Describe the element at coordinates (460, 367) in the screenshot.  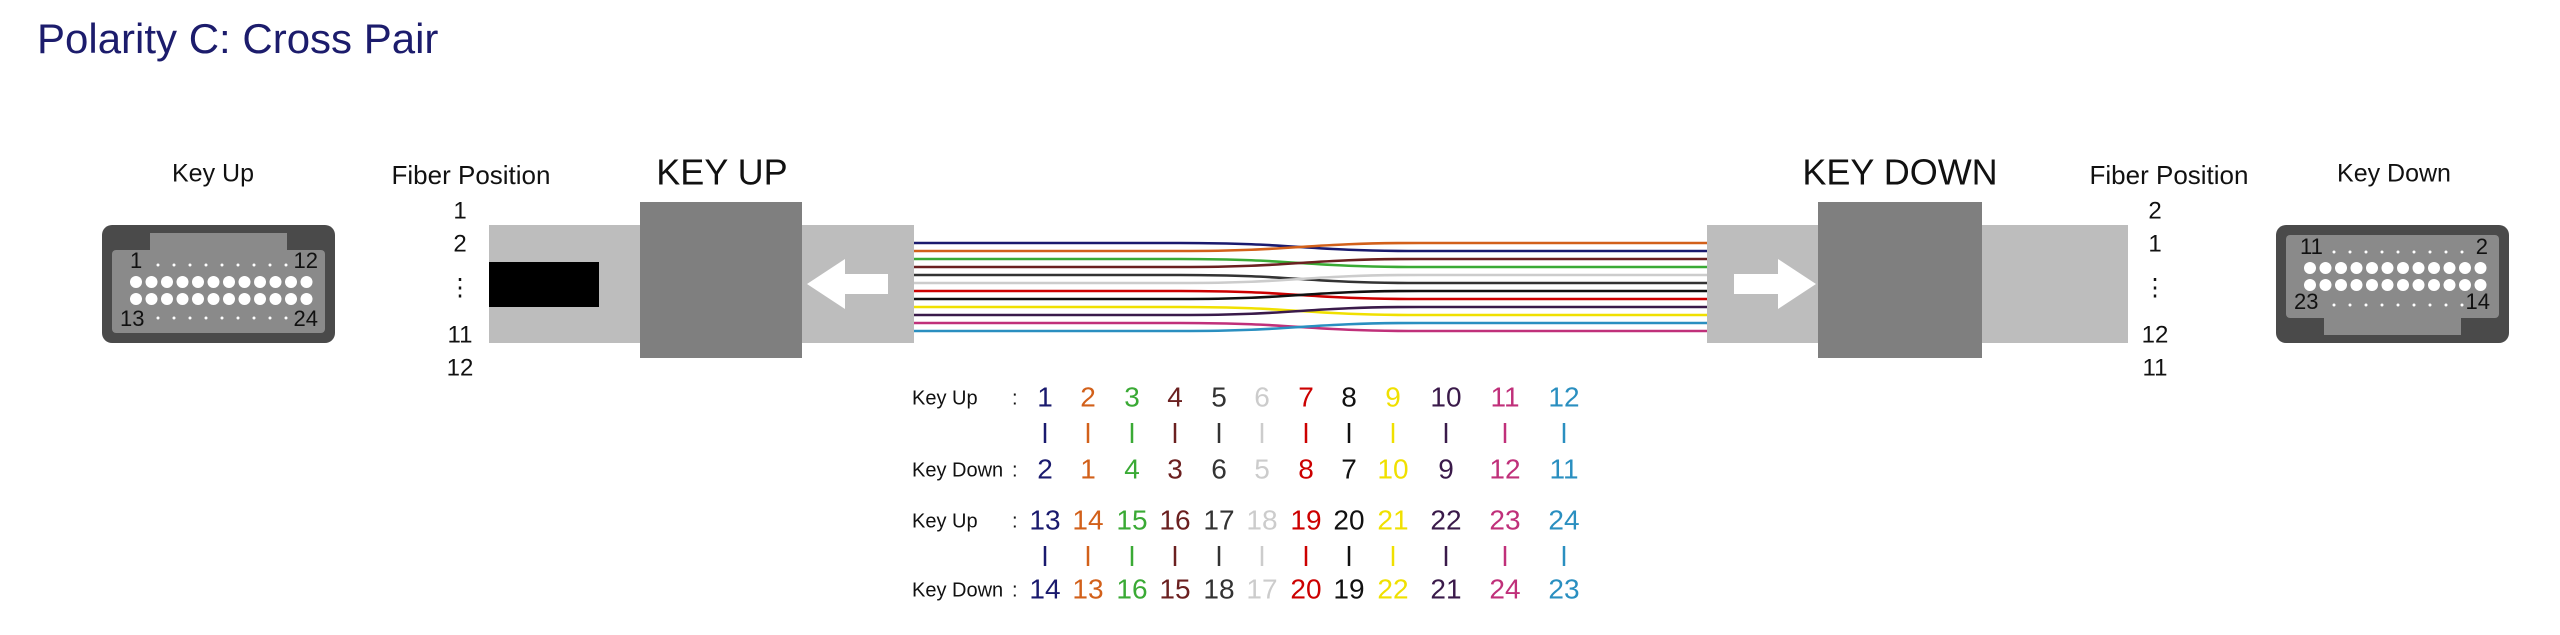
I see `fiber-position: 12` at that location.